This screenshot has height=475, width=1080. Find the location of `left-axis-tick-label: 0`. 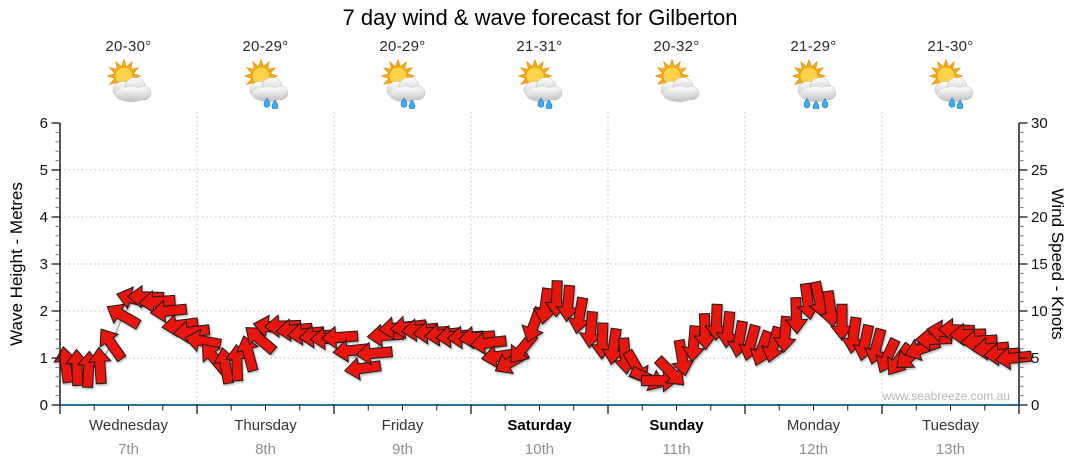

left-axis-tick-label: 0 is located at coordinates (44, 405).